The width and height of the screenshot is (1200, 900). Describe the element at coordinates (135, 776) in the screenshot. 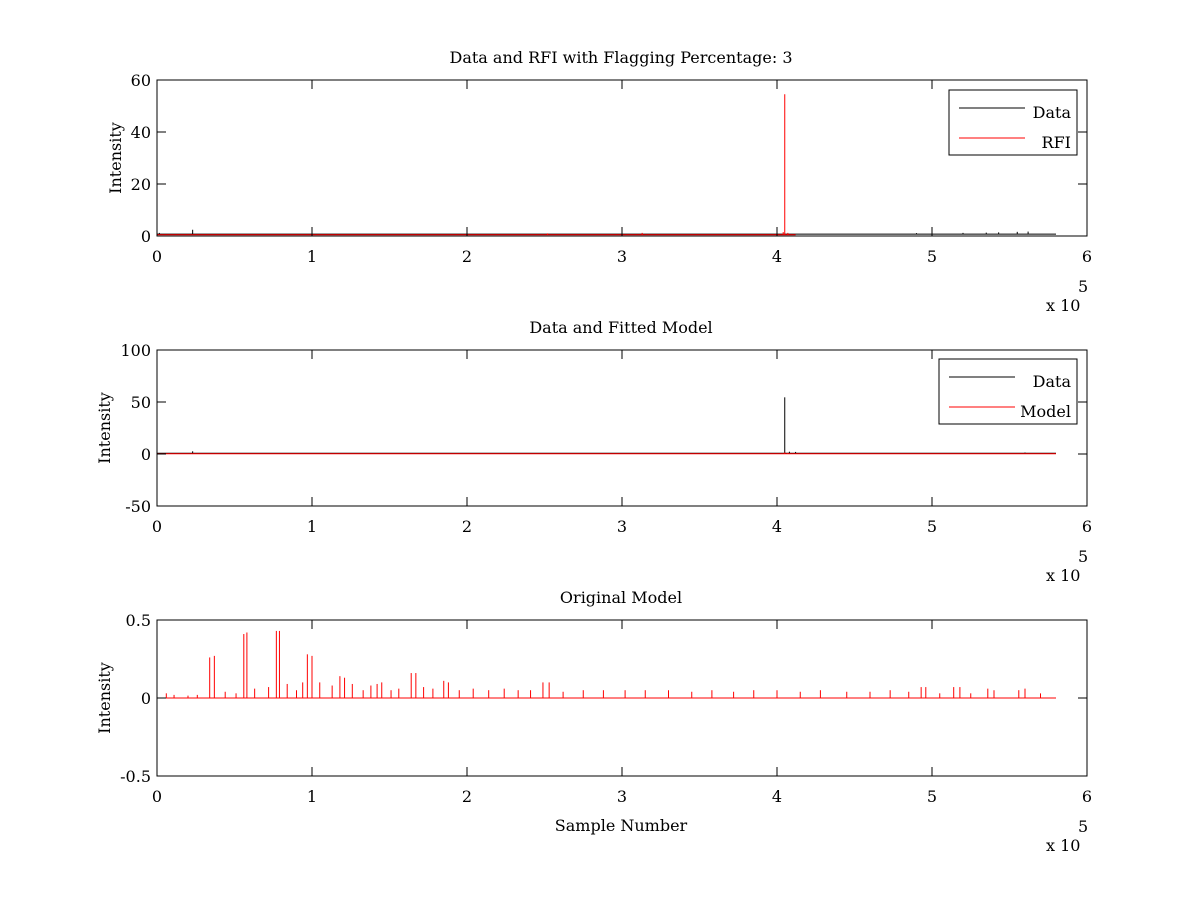

I see `y-tick-label: -0.5` at that location.